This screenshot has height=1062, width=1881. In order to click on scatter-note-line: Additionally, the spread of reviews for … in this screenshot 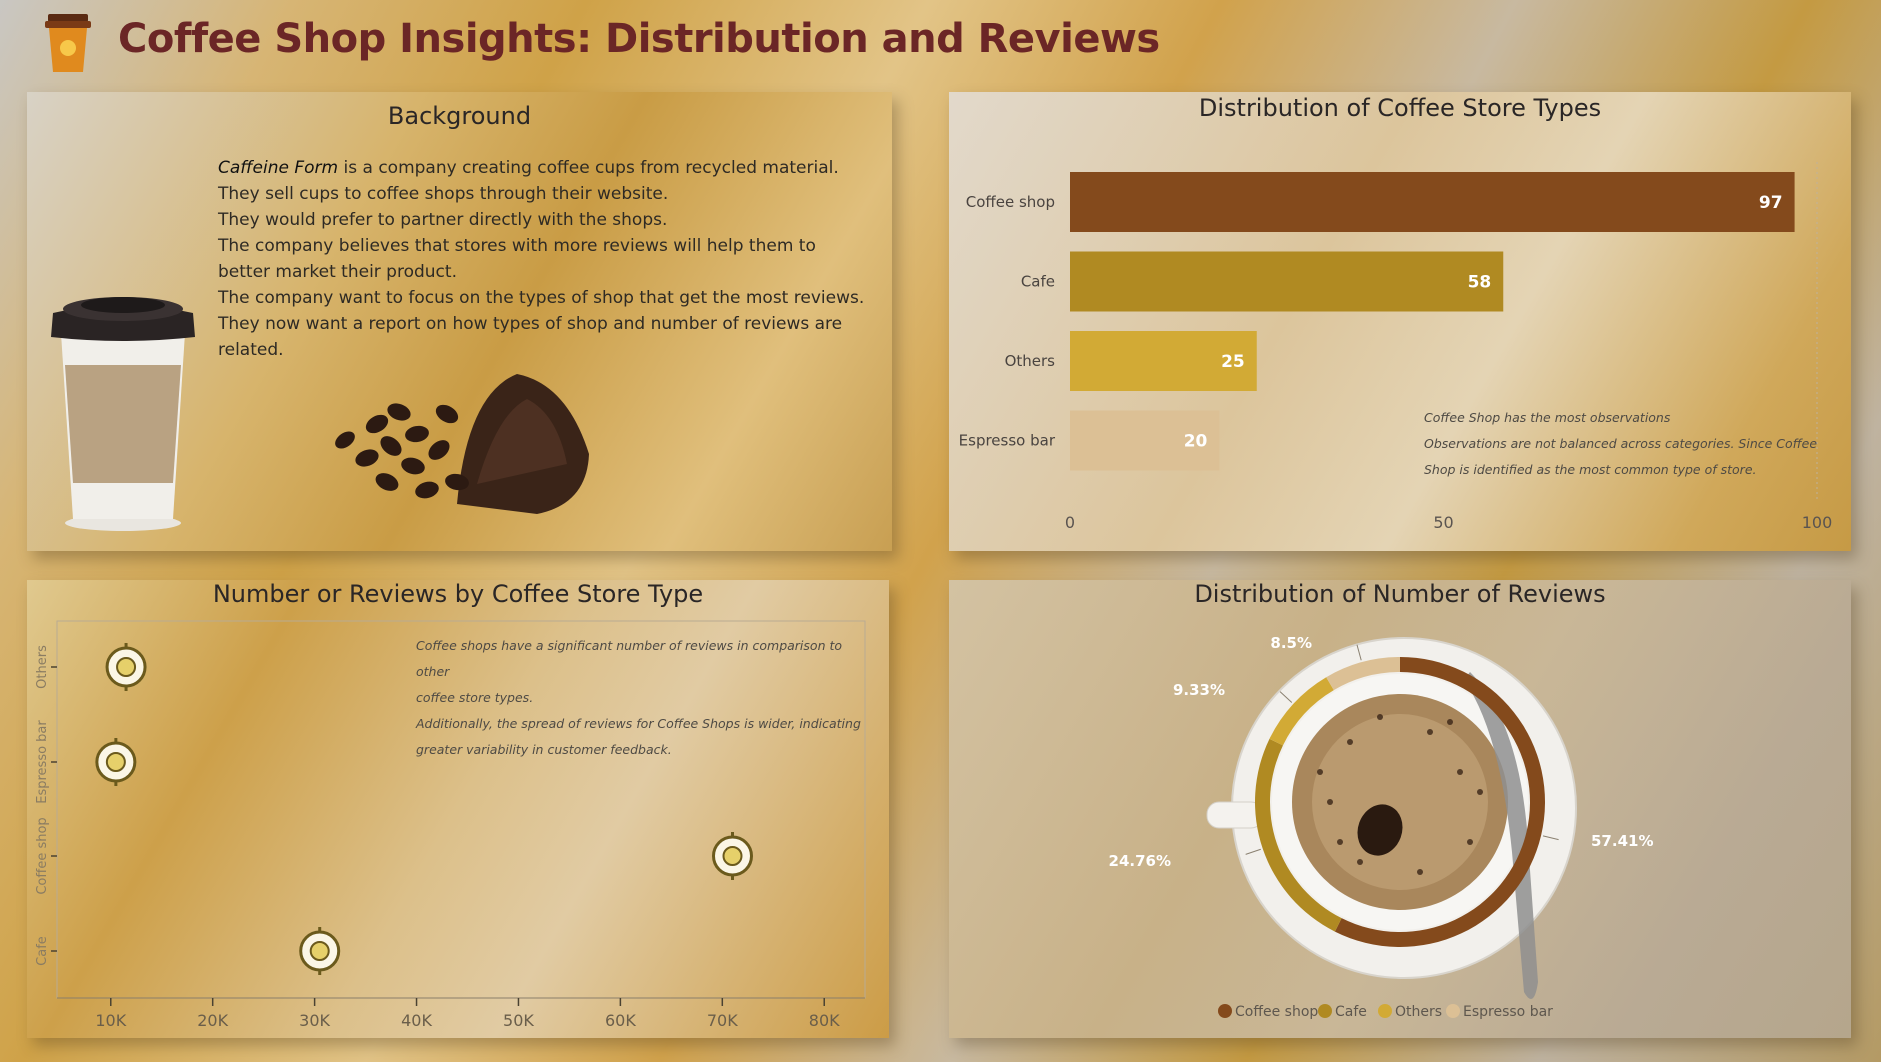, I will do `click(638, 723)`.